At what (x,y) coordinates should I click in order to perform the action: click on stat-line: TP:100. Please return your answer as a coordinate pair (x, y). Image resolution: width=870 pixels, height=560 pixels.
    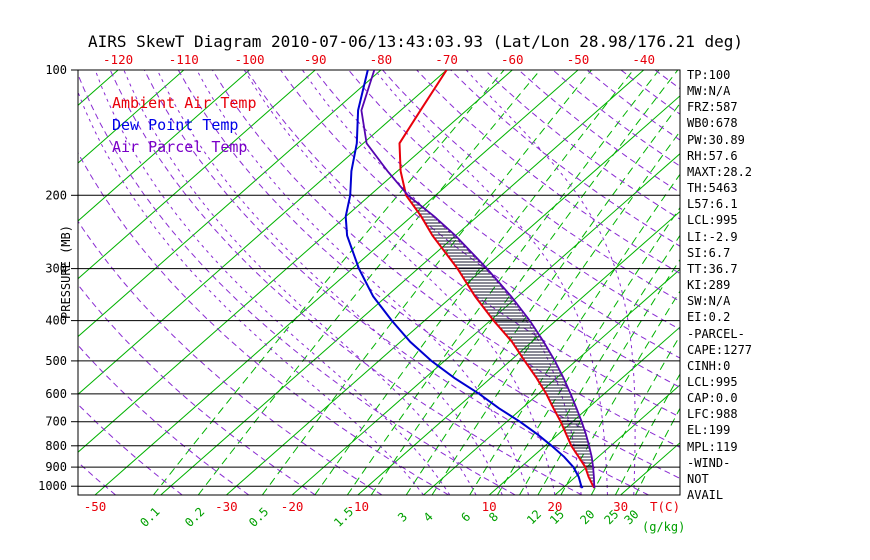
    Looking at the image, I should click on (709, 75).